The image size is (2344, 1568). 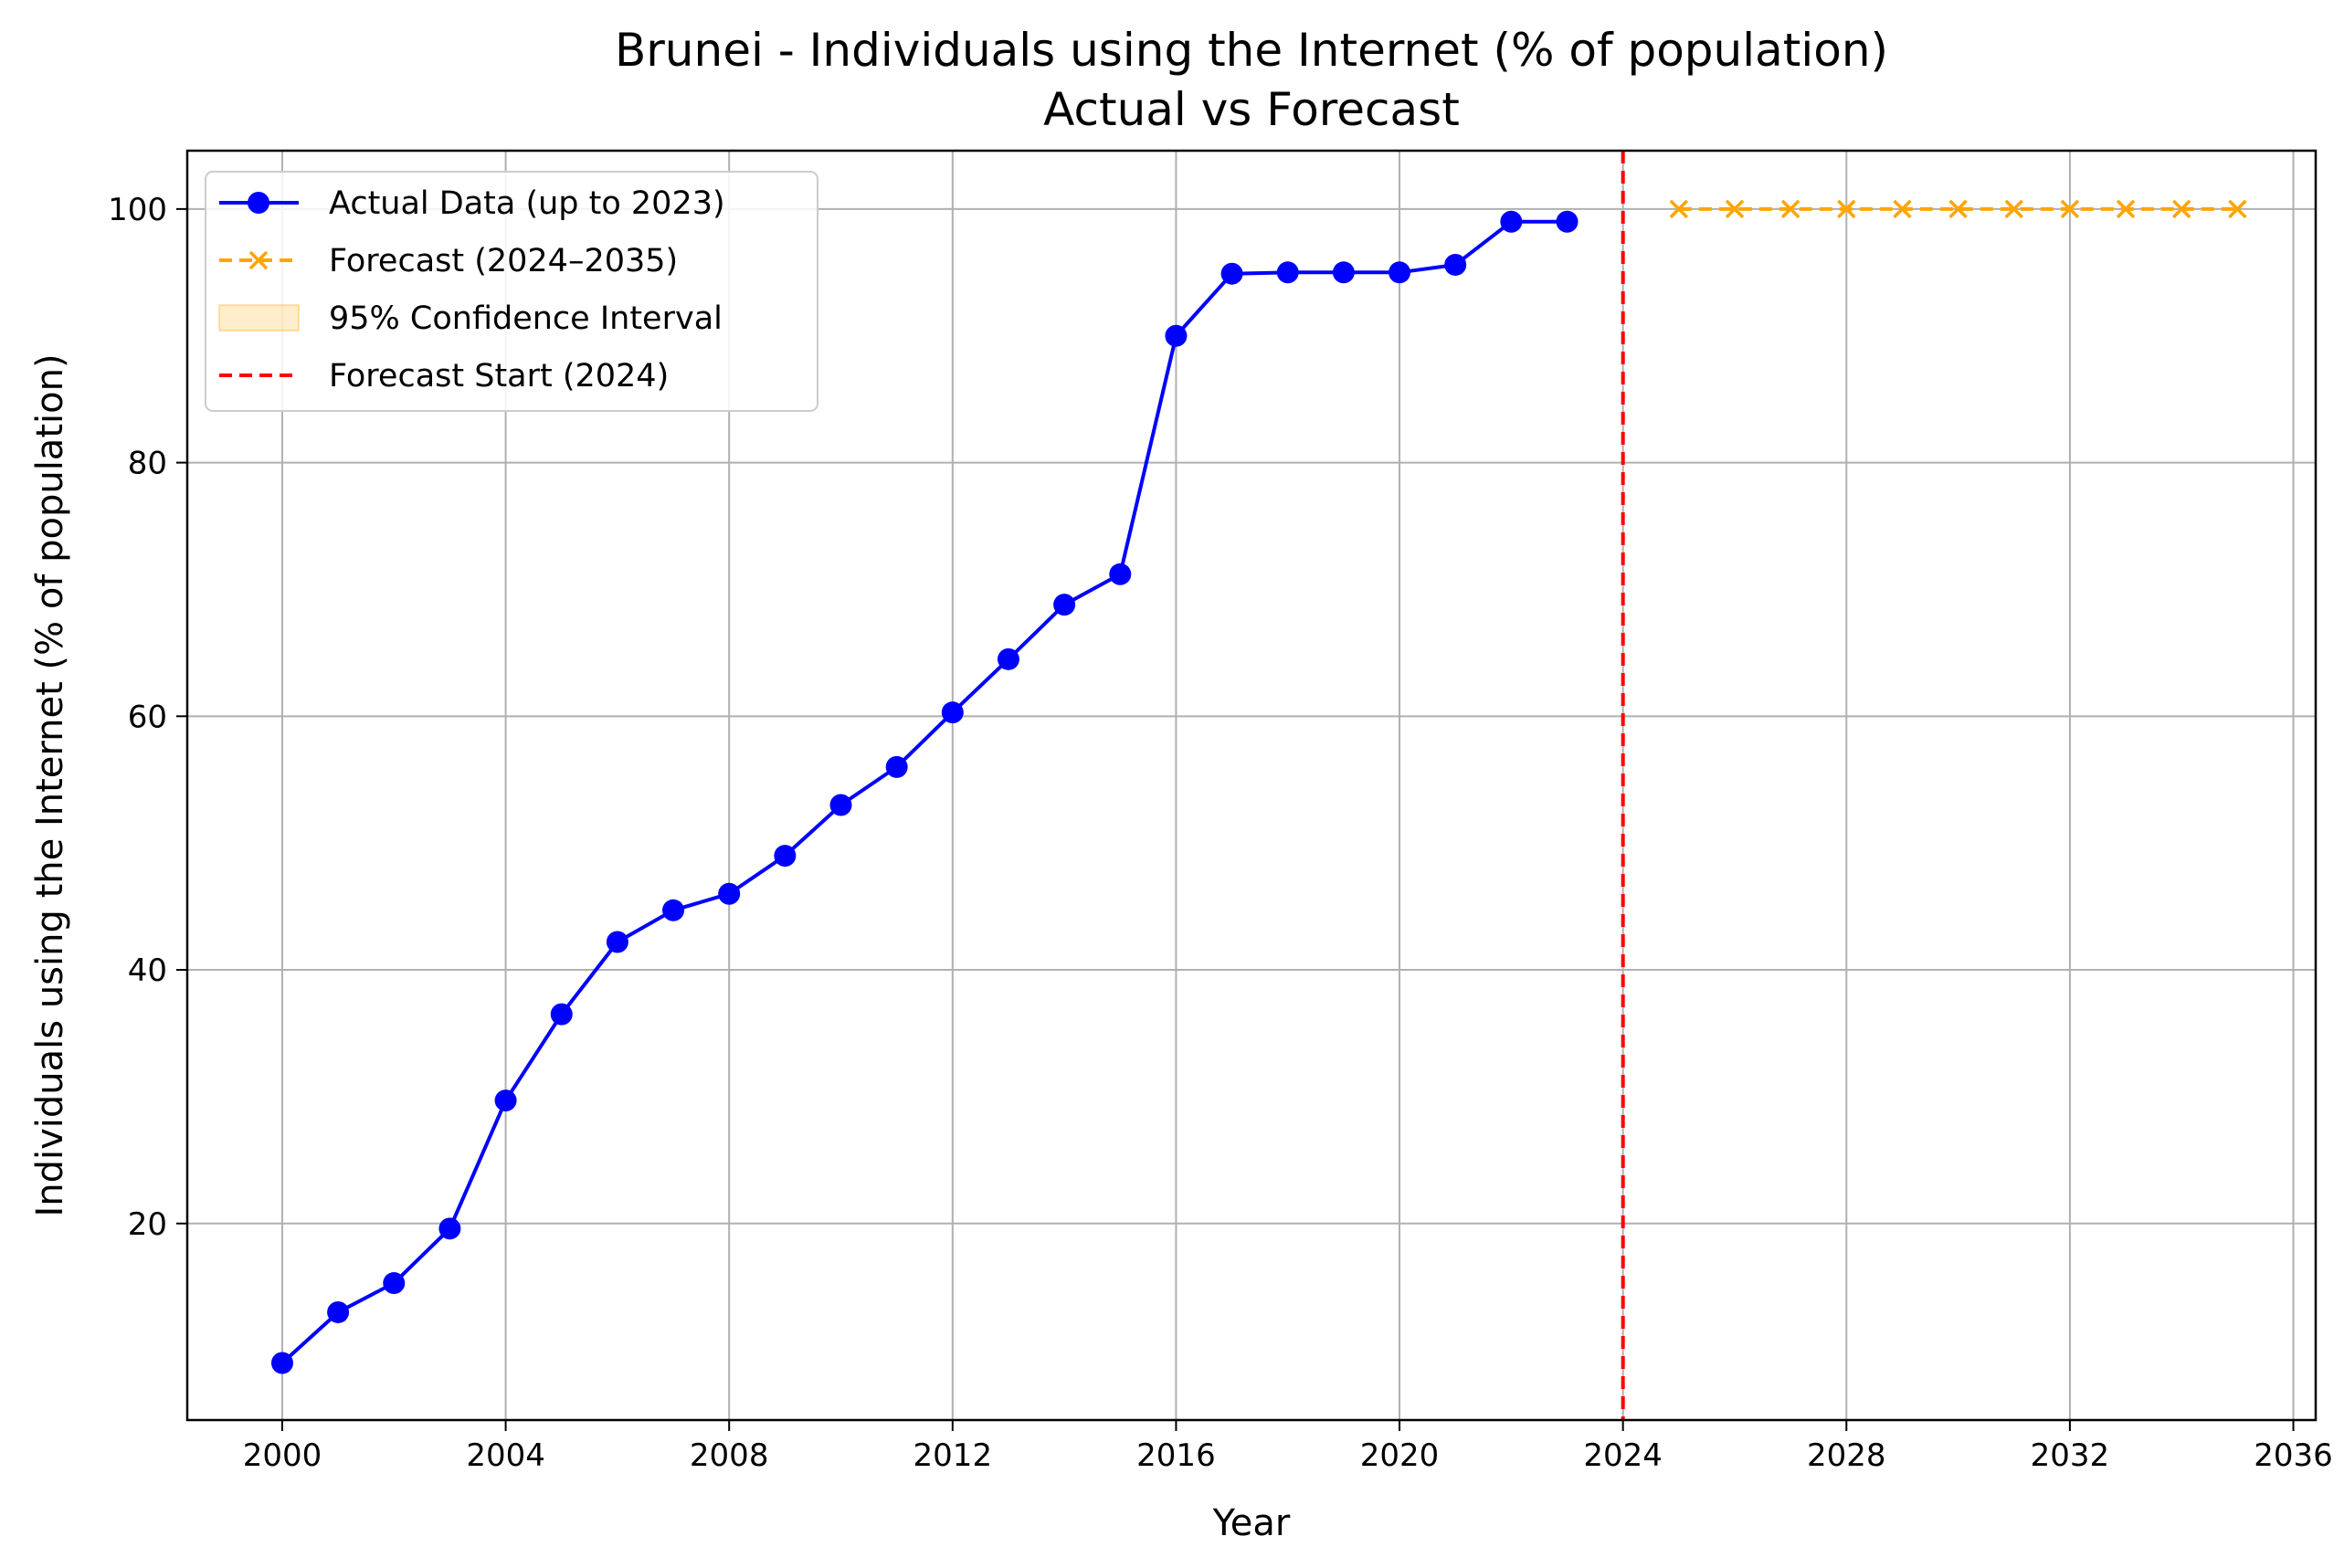 I want to click on legend-forecast-marker, so click(x=258, y=260).